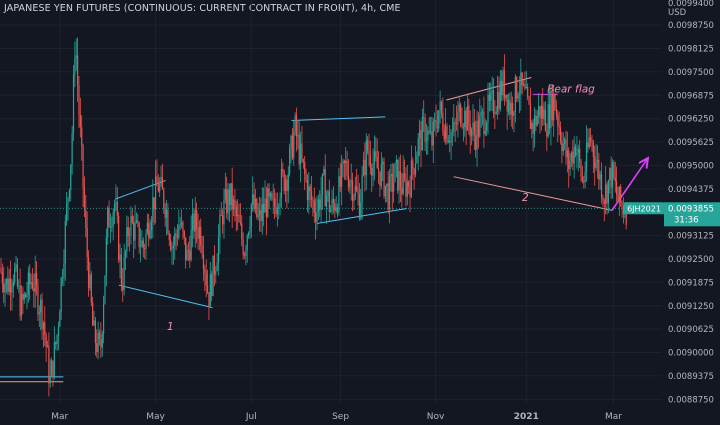 The height and width of the screenshot is (425, 720). What do you see at coordinates (691, 26) in the screenshot?
I see `y-tick-label: 0.0098750` at bounding box center [691, 26].